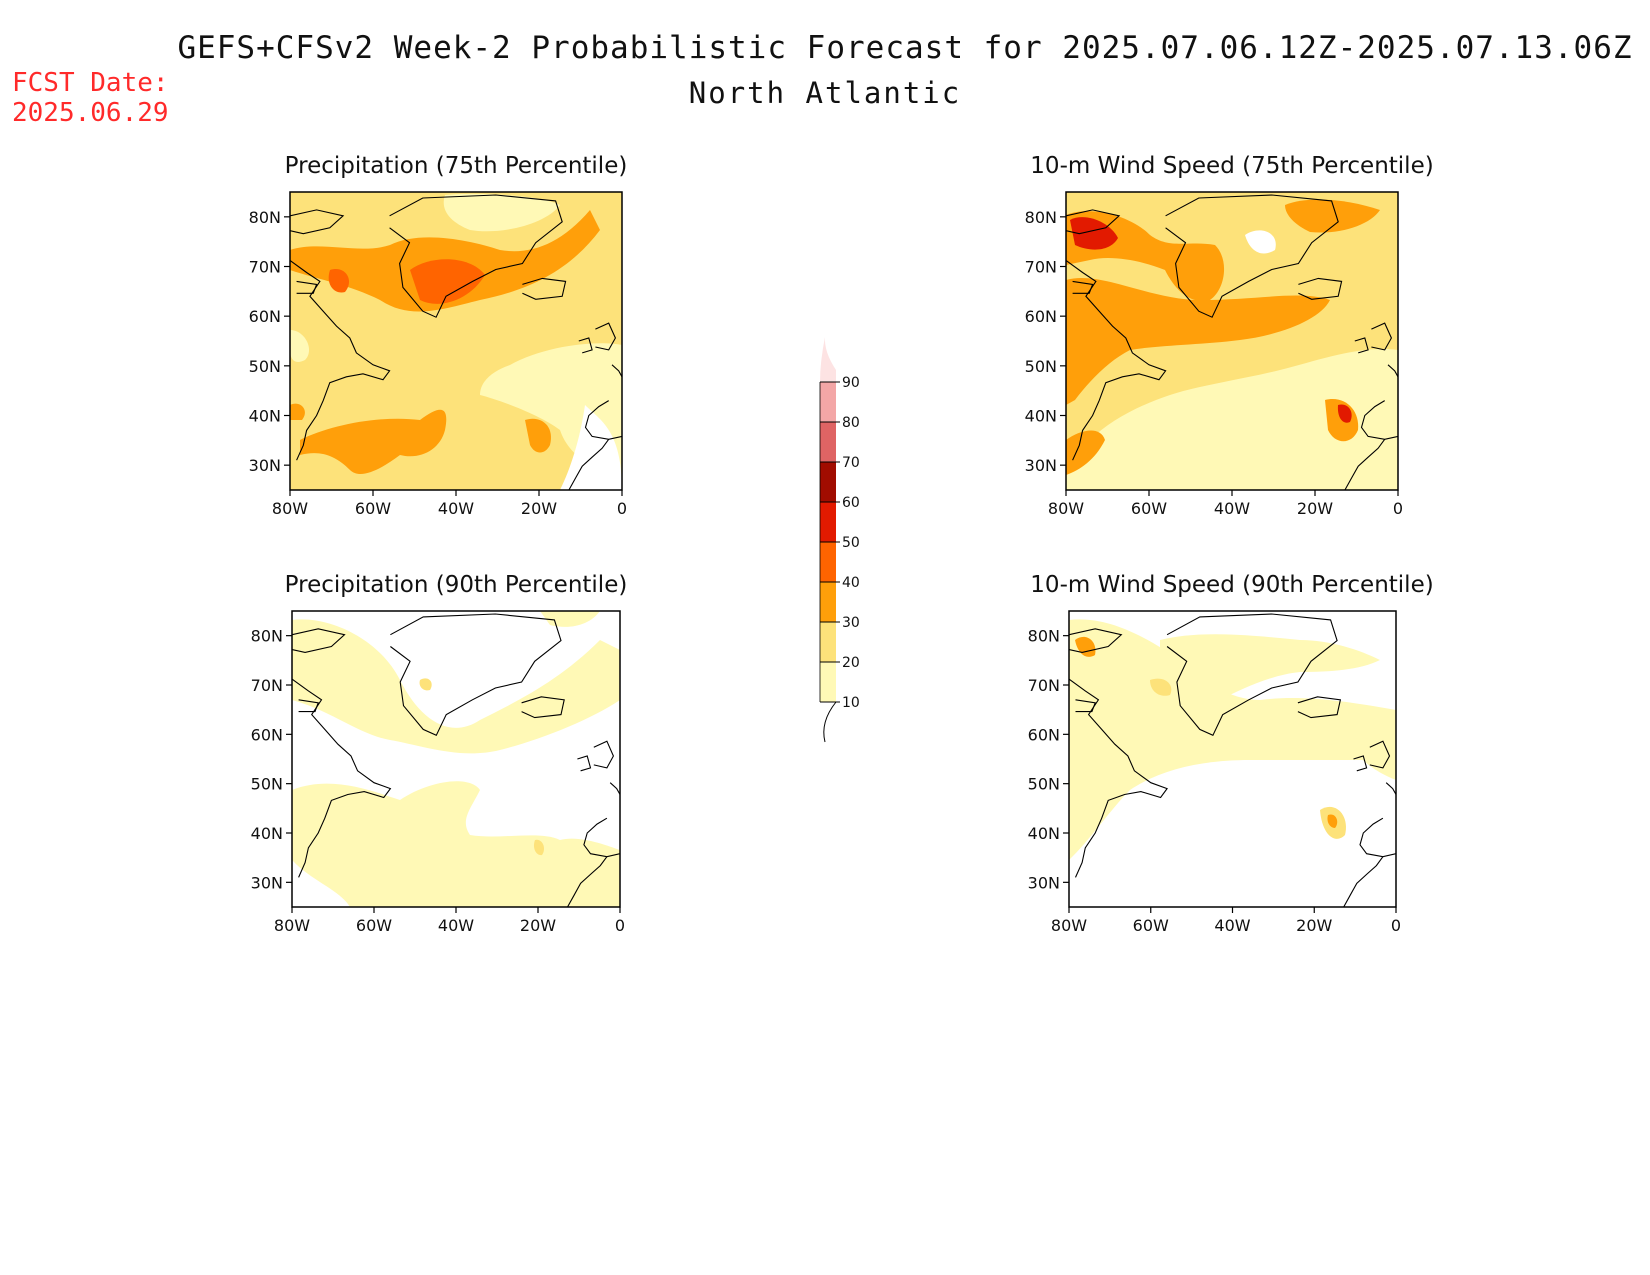 This screenshot has width=1650, height=1275. I want to click on colorbar-label: 80, so click(851, 423).